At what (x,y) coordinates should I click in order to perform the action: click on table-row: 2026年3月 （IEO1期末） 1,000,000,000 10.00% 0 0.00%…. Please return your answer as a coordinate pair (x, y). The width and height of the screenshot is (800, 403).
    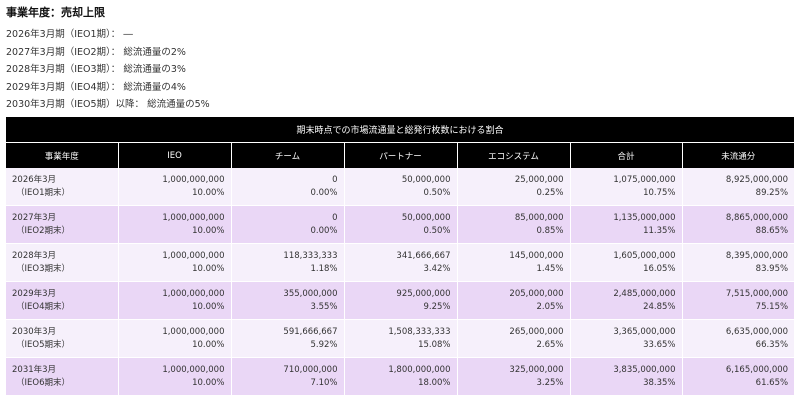
    Looking at the image, I should click on (400, 187).